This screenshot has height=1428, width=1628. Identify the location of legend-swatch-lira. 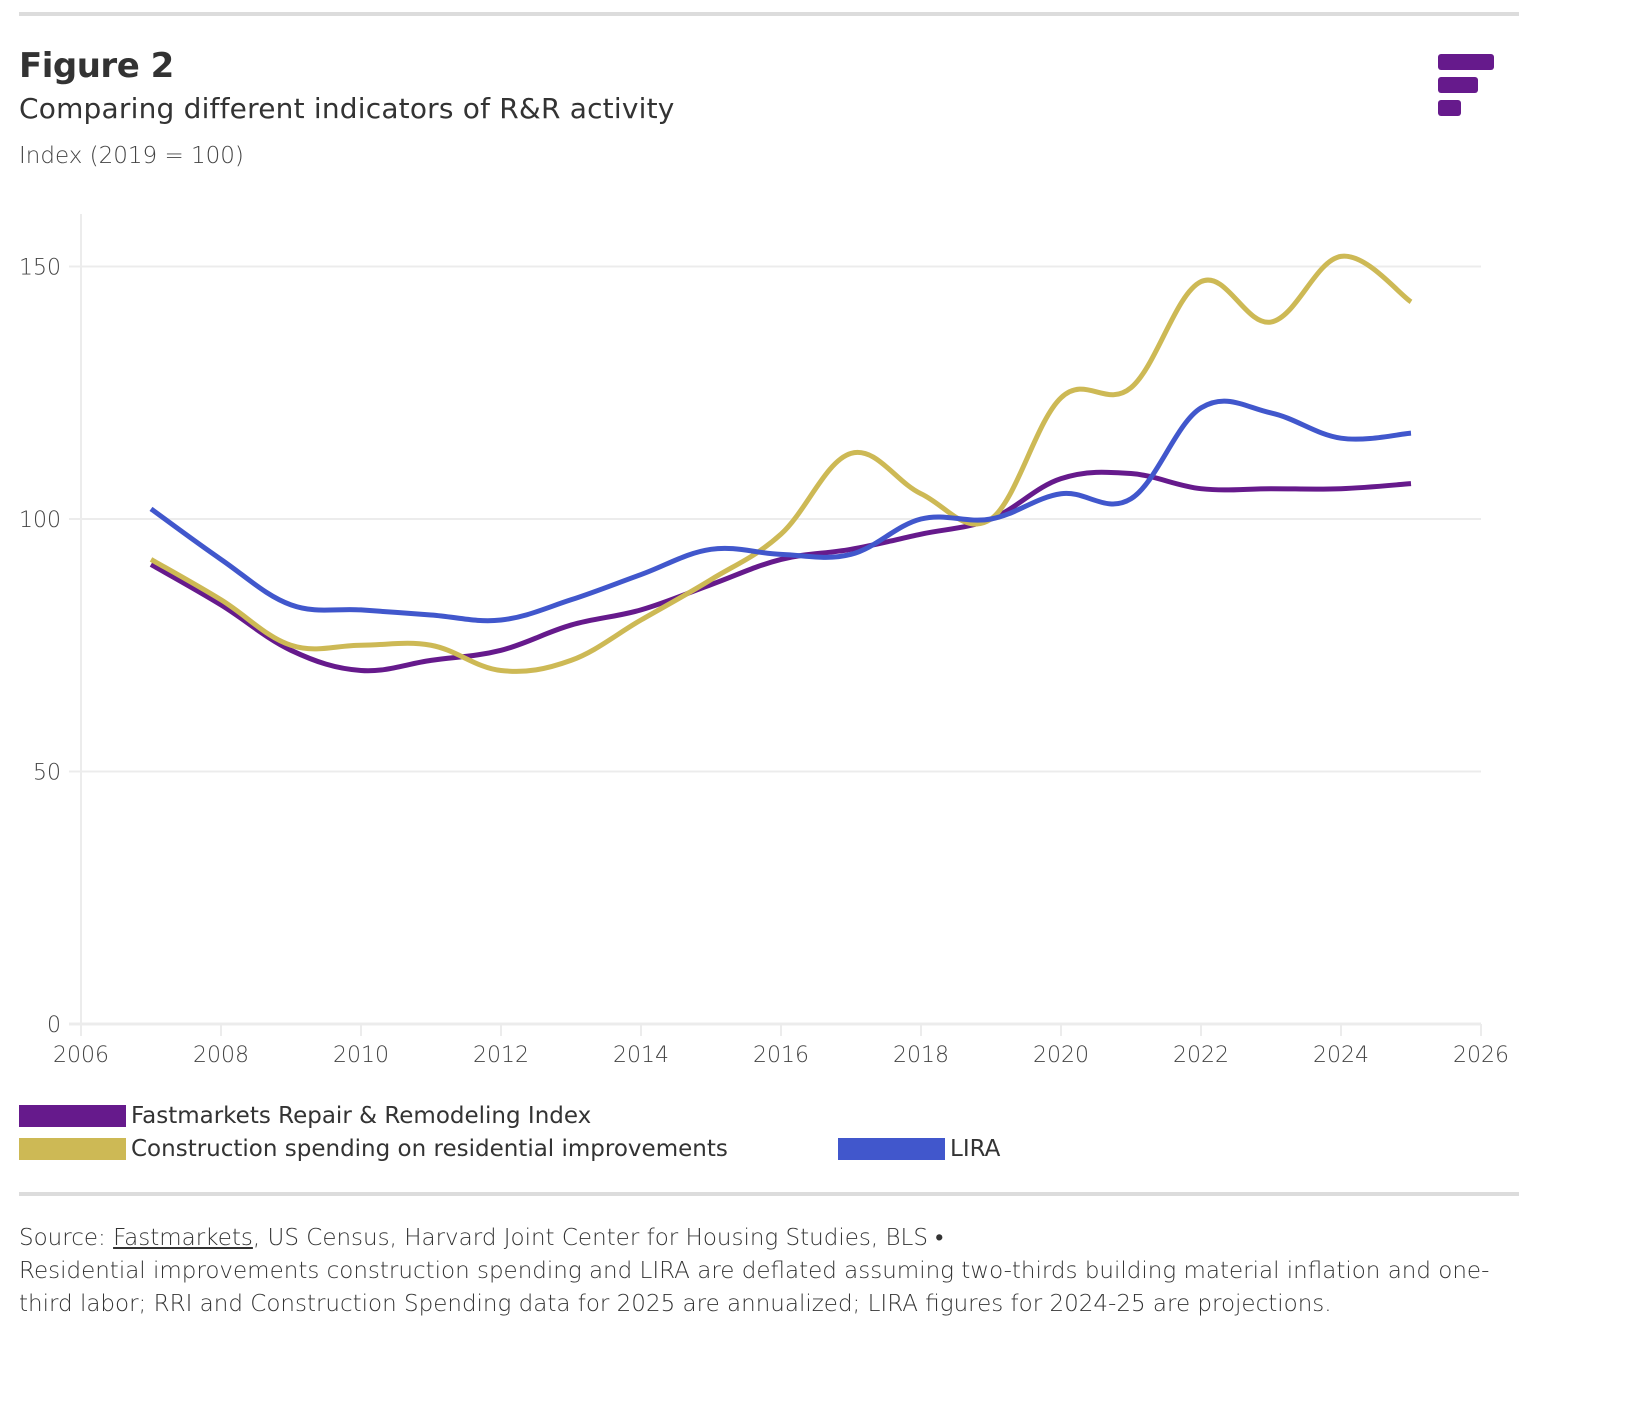
(891, 1149).